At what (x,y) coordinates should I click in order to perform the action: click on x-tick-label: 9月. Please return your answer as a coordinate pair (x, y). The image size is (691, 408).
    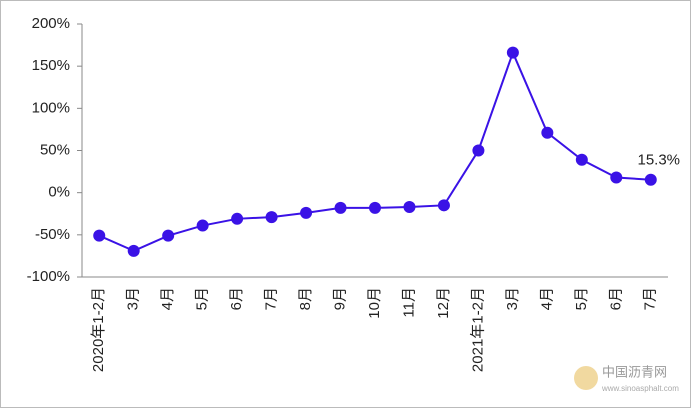
    Looking at the image, I should click on (339, 298).